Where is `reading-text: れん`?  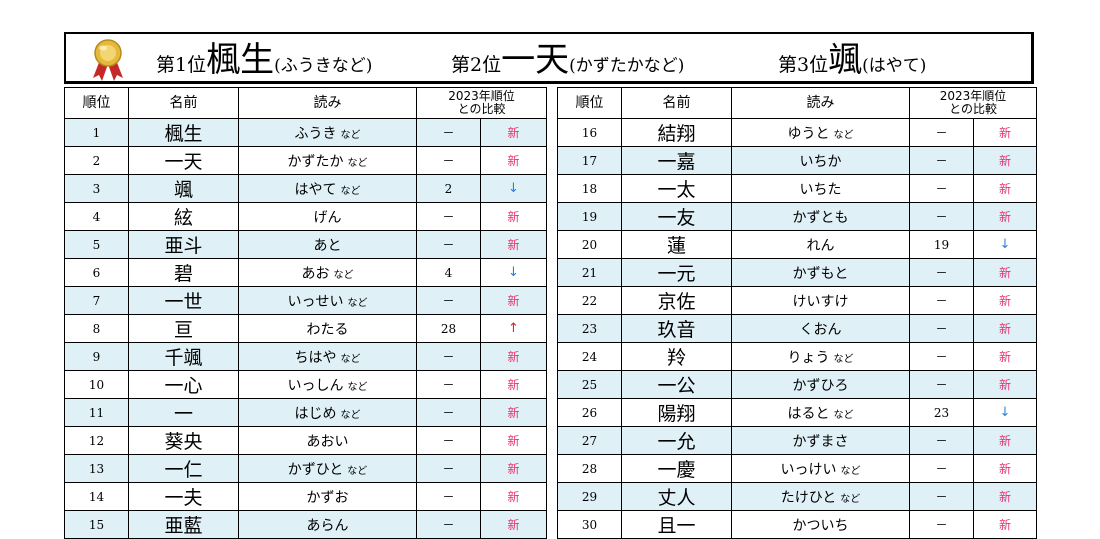 reading-text: れん is located at coordinates (820, 245).